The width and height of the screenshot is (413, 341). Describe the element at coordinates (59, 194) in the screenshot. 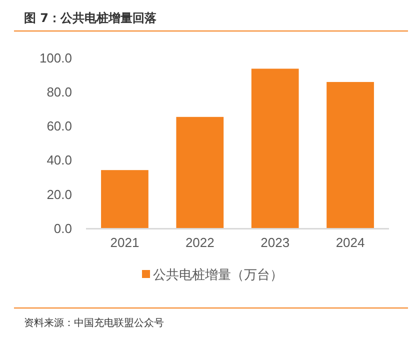

I see `y-tick-label: 20.0` at that location.